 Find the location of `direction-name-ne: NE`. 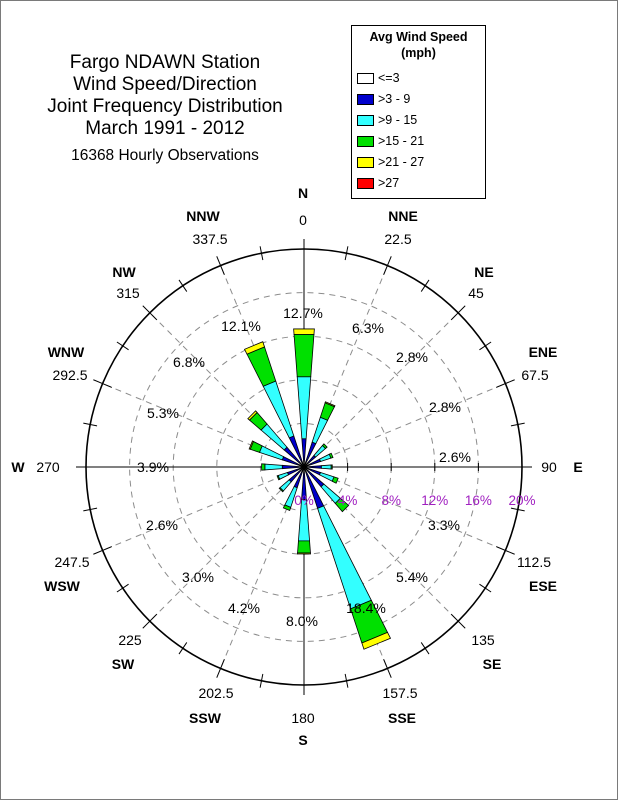

direction-name-ne: NE is located at coordinates (483, 272).